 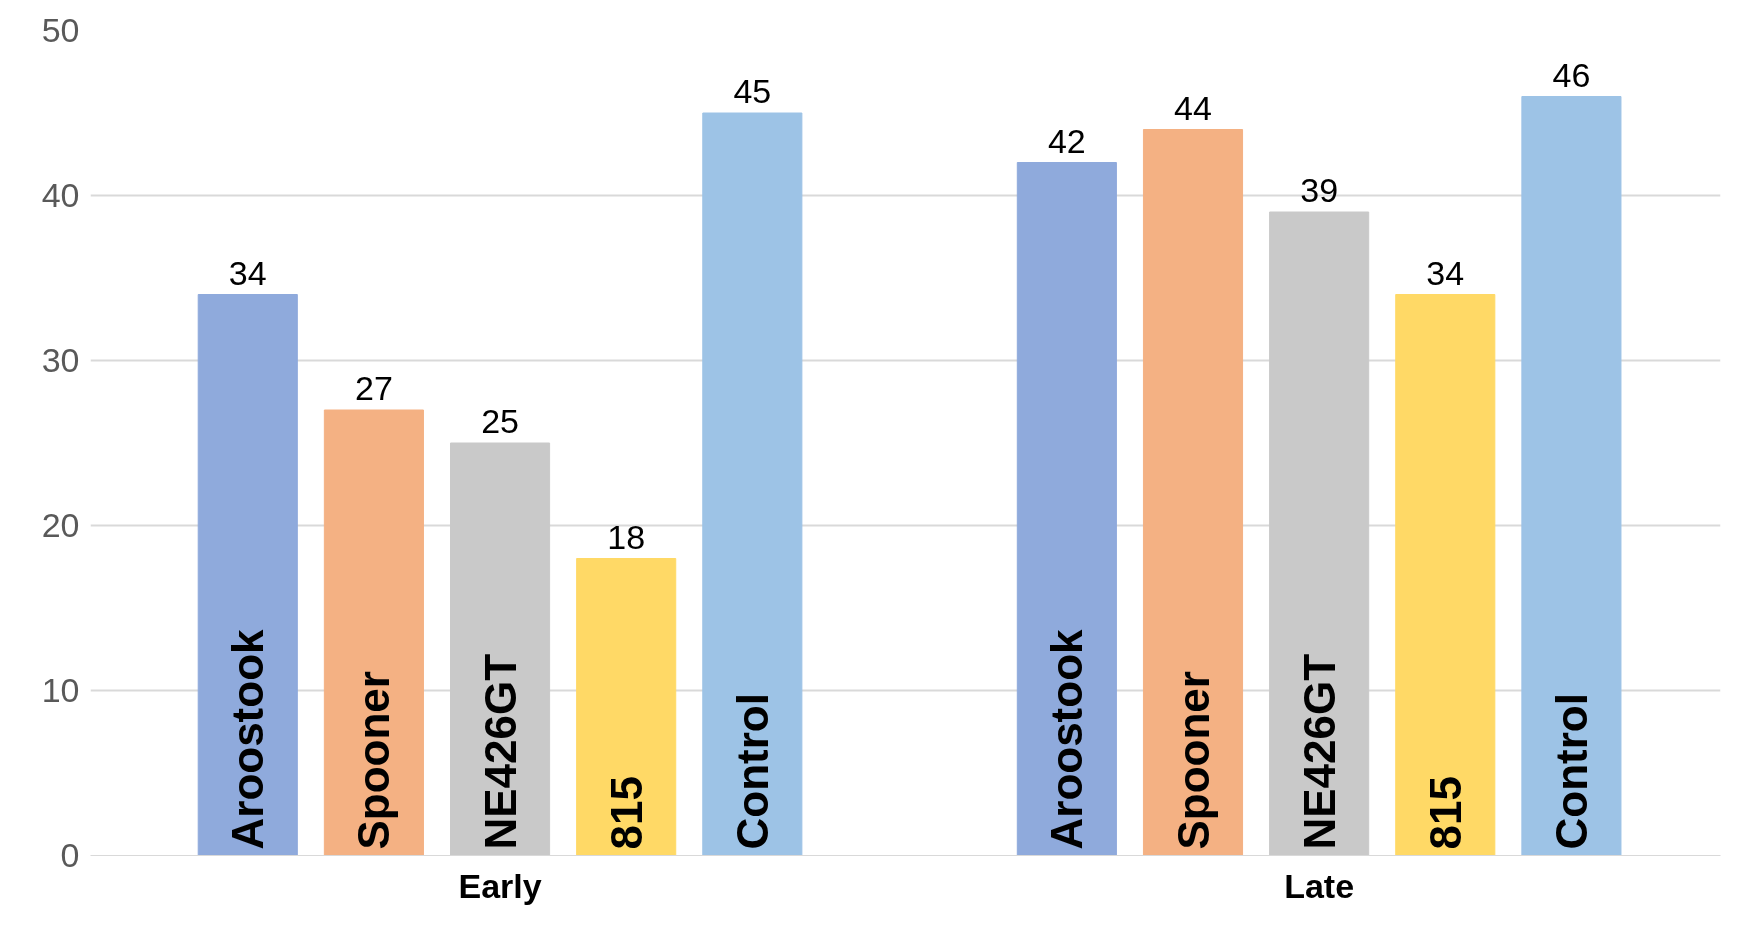 What do you see at coordinates (1193, 760) in the screenshot?
I see `text: Spooner` at bounding box center [1193, 760].